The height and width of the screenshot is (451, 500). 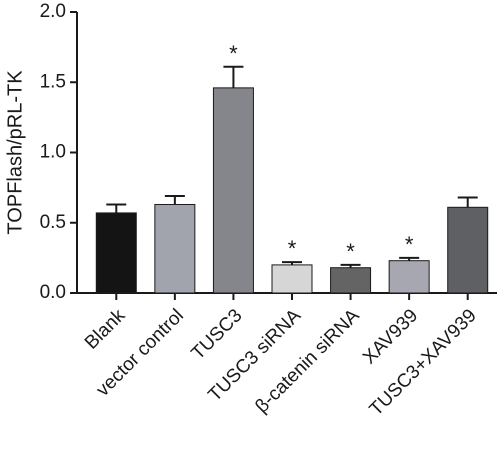 What do you see at coordinates (217, 334) in the screenshot?
I see `category-label: TUSC3` at bounding box center [217, 334].